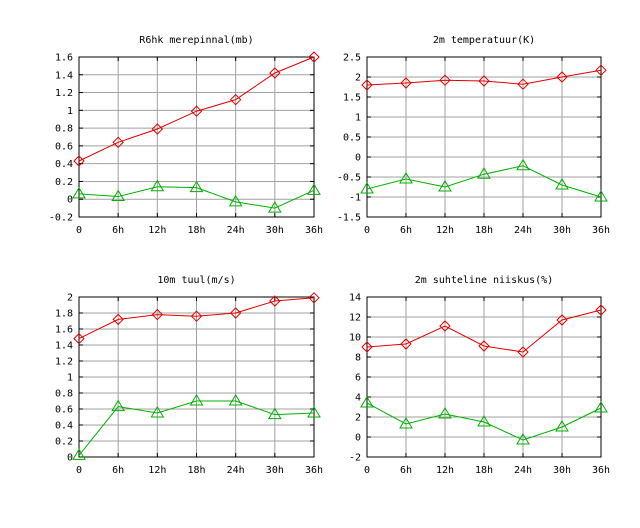 This screenshot has height=528, width=640. I want to click on y-tick-label: 1.2, so click(64, 93).